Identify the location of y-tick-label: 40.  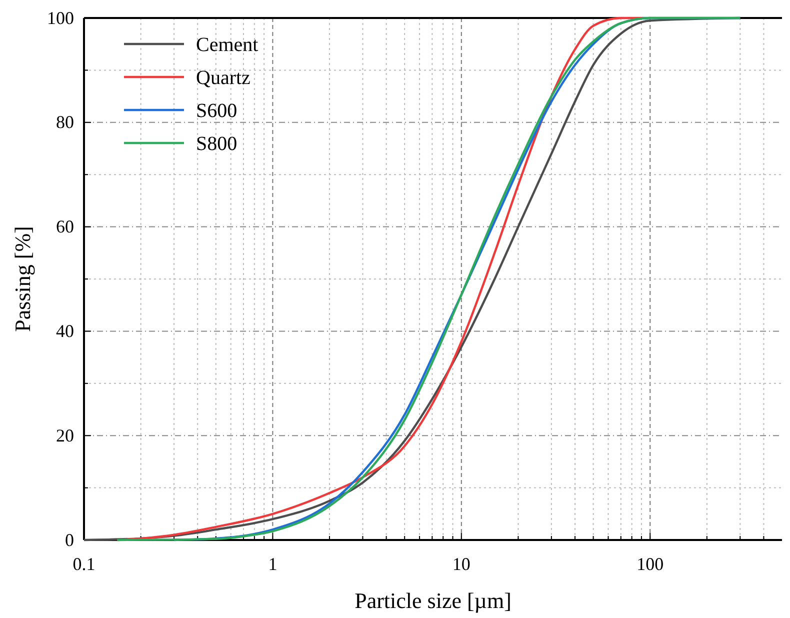
(65, 330).